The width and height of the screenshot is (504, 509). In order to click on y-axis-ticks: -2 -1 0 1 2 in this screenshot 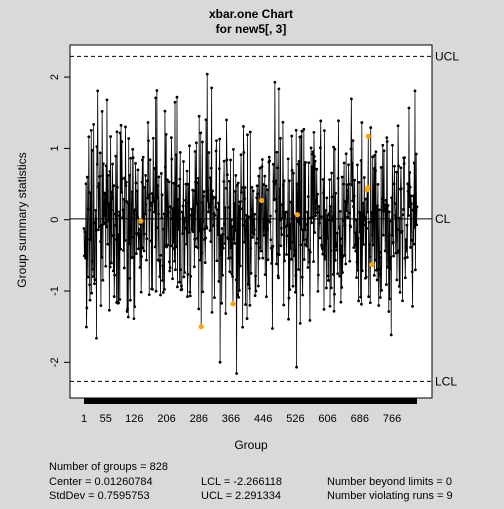, I will do `click(59, 220)`.